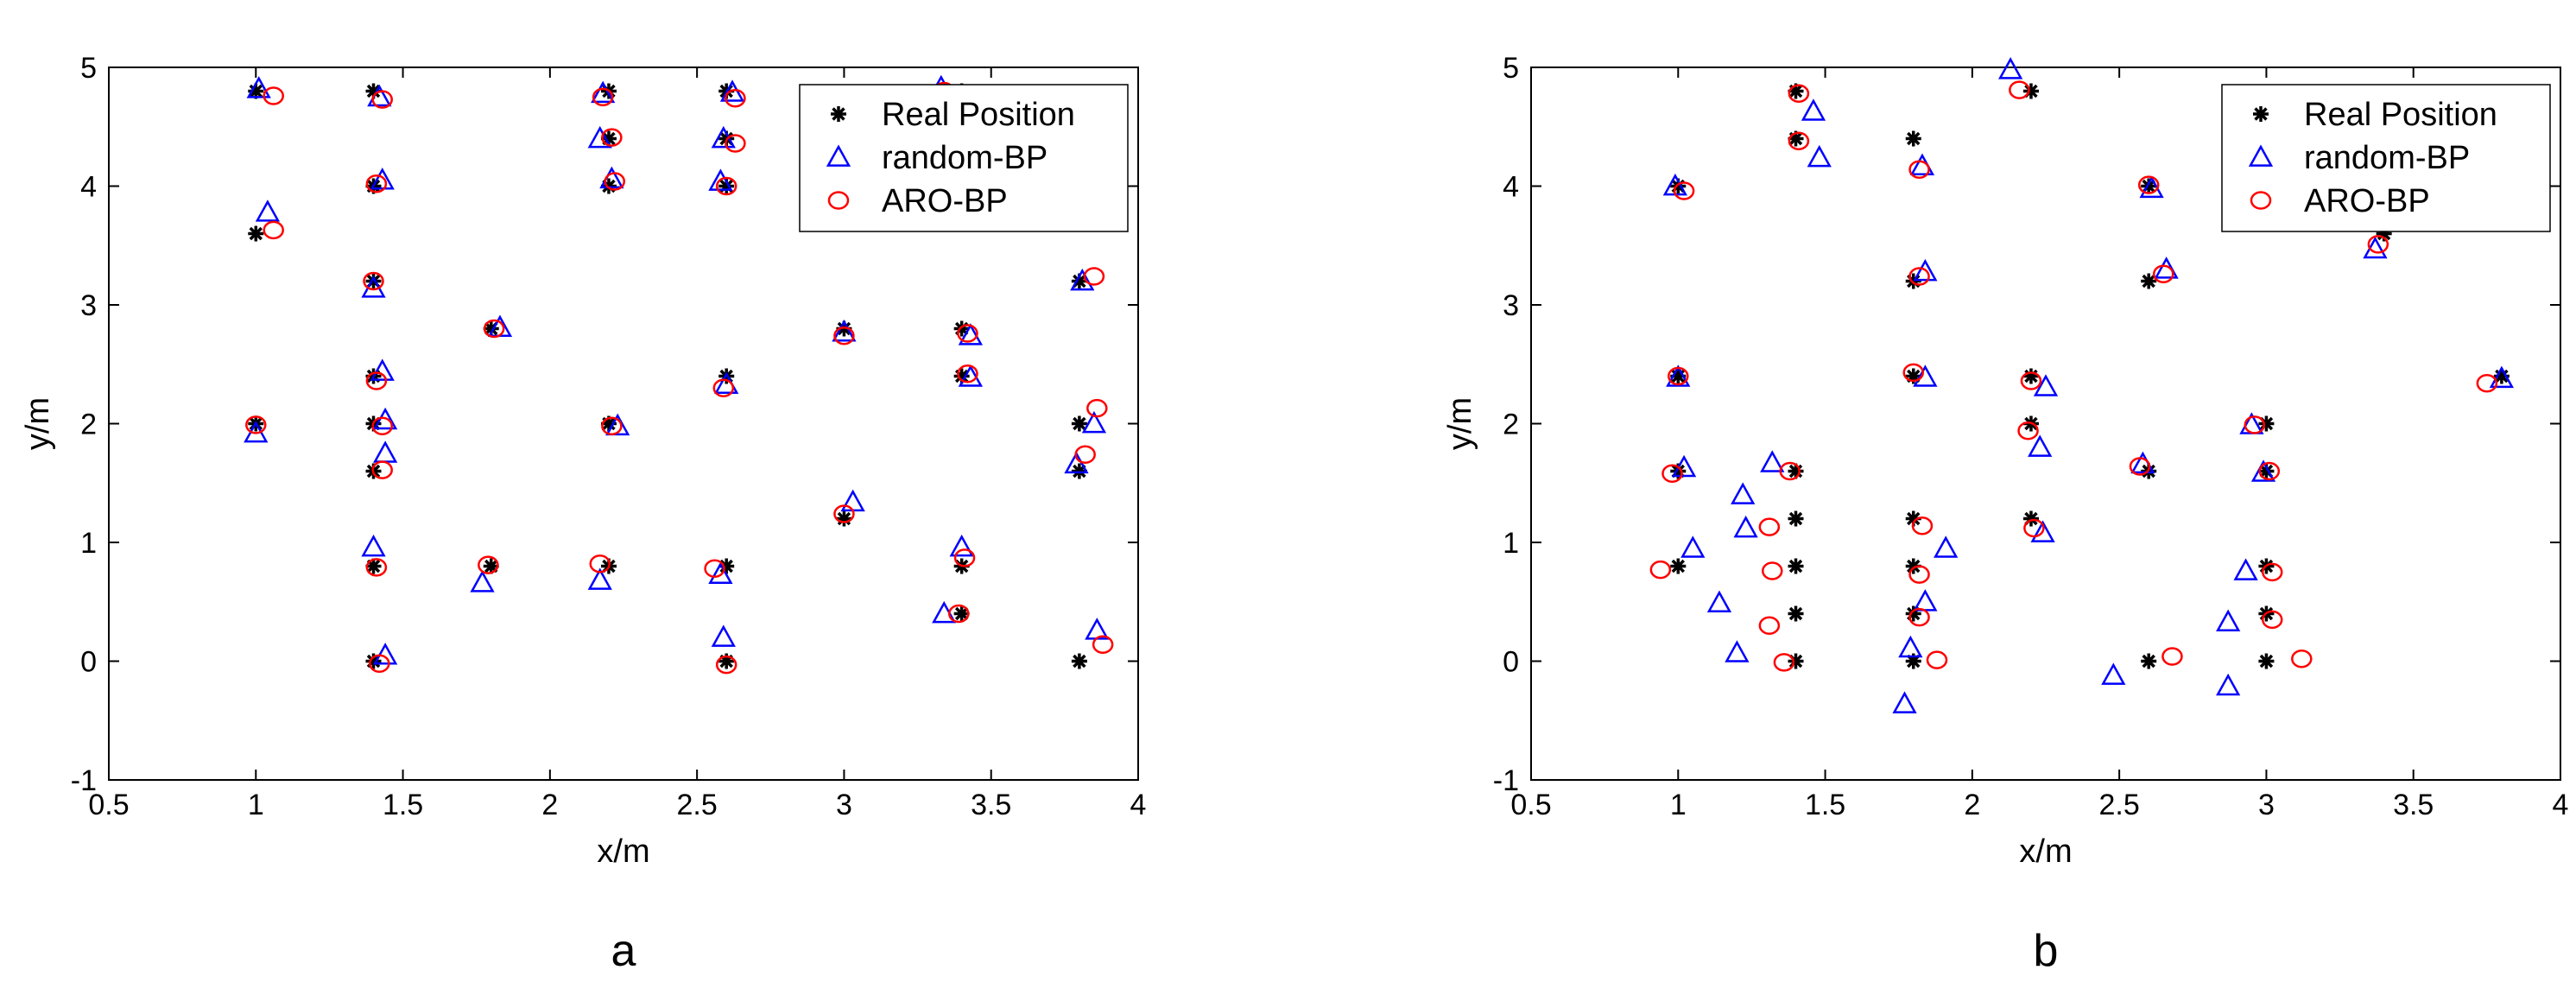 The image size is (2576, 995). I want to click on x-tick-label: 3.5, so click(2413, 805).